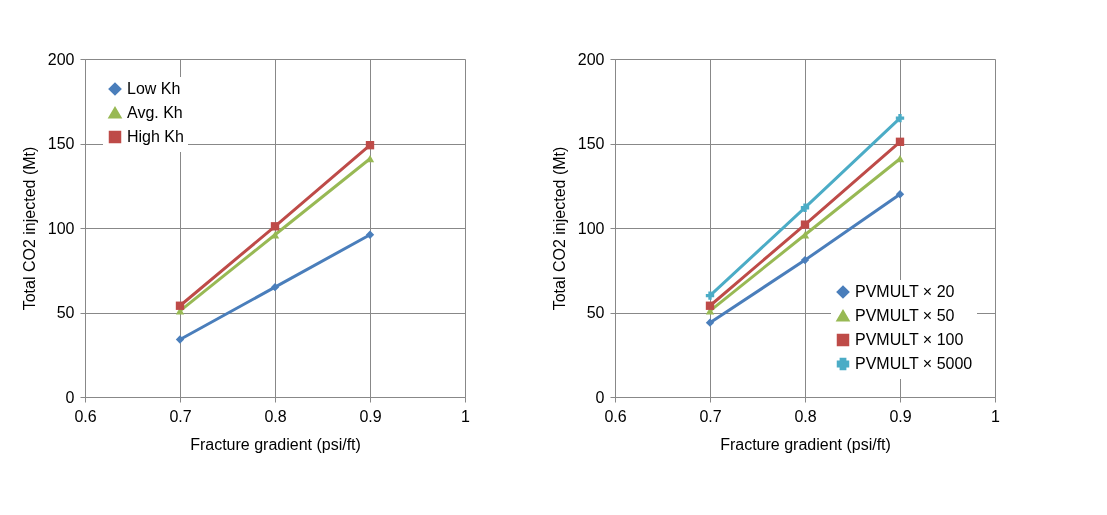 The height and width of the screenshot is (515, 1107). Describe the element at coordinates (905, 291) in the screenshot. I see `legend-label: PVMULT × 20` at that location.